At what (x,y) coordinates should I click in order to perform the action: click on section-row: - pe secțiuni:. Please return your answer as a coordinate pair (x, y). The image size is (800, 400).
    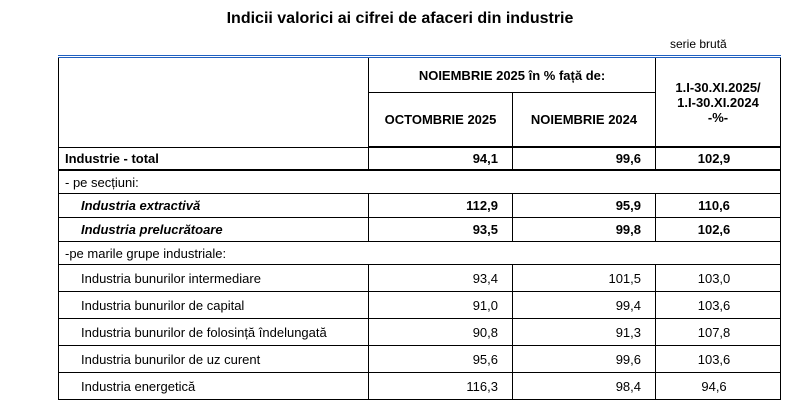
    Looking at the image, I should click on (419, 181).